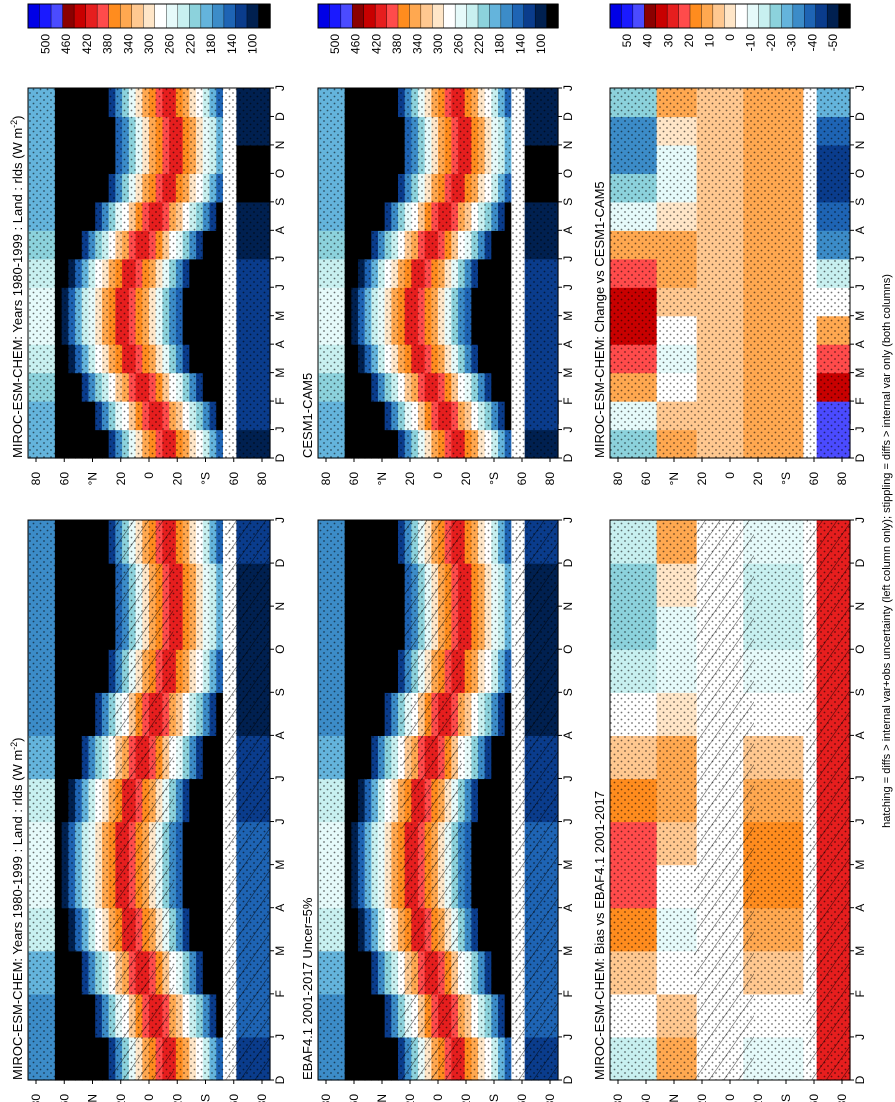 Image resolution: width=895 pixels, height=1102 pixels. Describe the element at coordinates (307, 988) in the screenshot. I see `panel-title: EBAF4.1 2001-2017 Uncer=5%` at that location.